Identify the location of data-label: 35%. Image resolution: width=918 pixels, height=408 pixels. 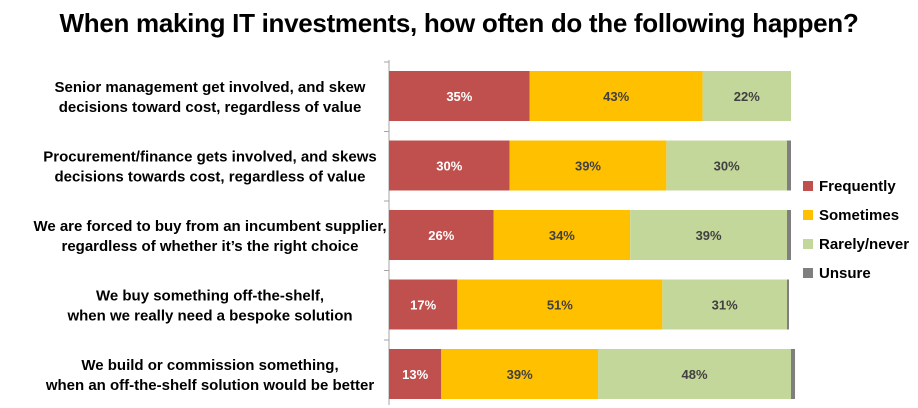
(459, 96).